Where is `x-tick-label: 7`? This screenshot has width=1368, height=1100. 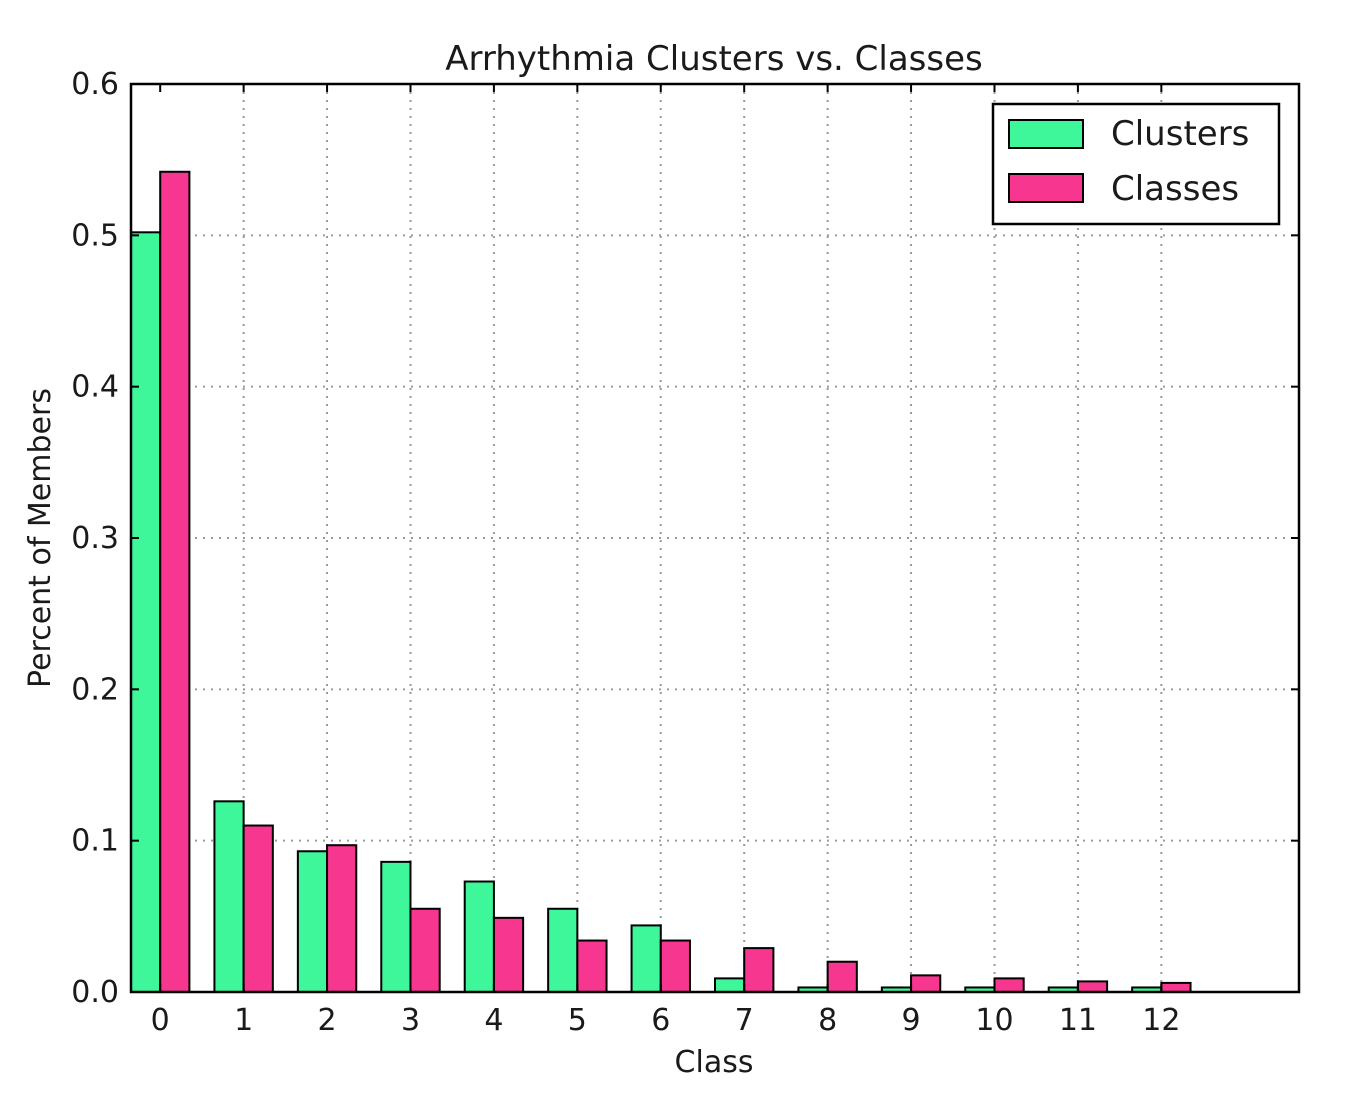 x-tick-label: 7 is located at coordinates (744, 1020).